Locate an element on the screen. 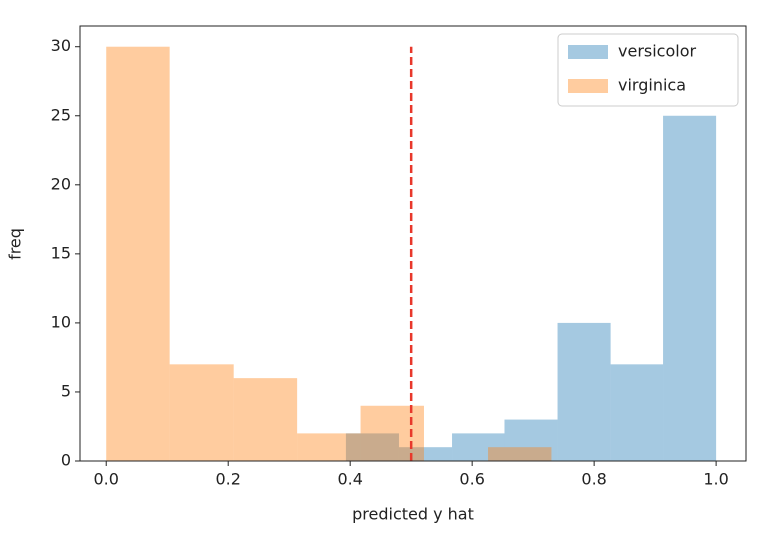 The image size is (778, 534). y-tick-label: 10 is located at coordinates (61, 321).